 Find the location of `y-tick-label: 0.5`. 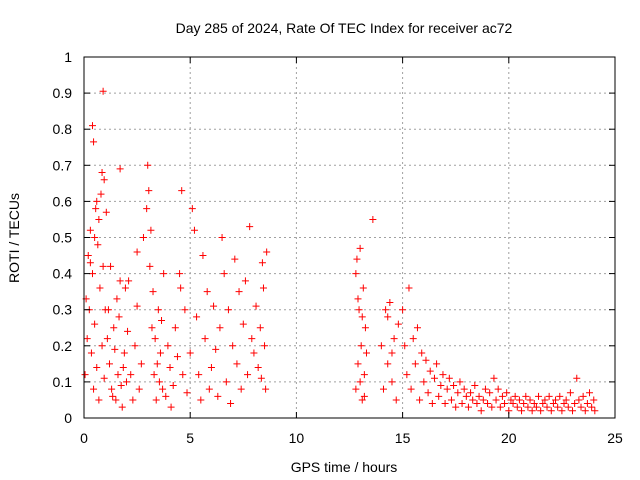

y-tick-label: 0.5 is located at coordinates (63, 238).